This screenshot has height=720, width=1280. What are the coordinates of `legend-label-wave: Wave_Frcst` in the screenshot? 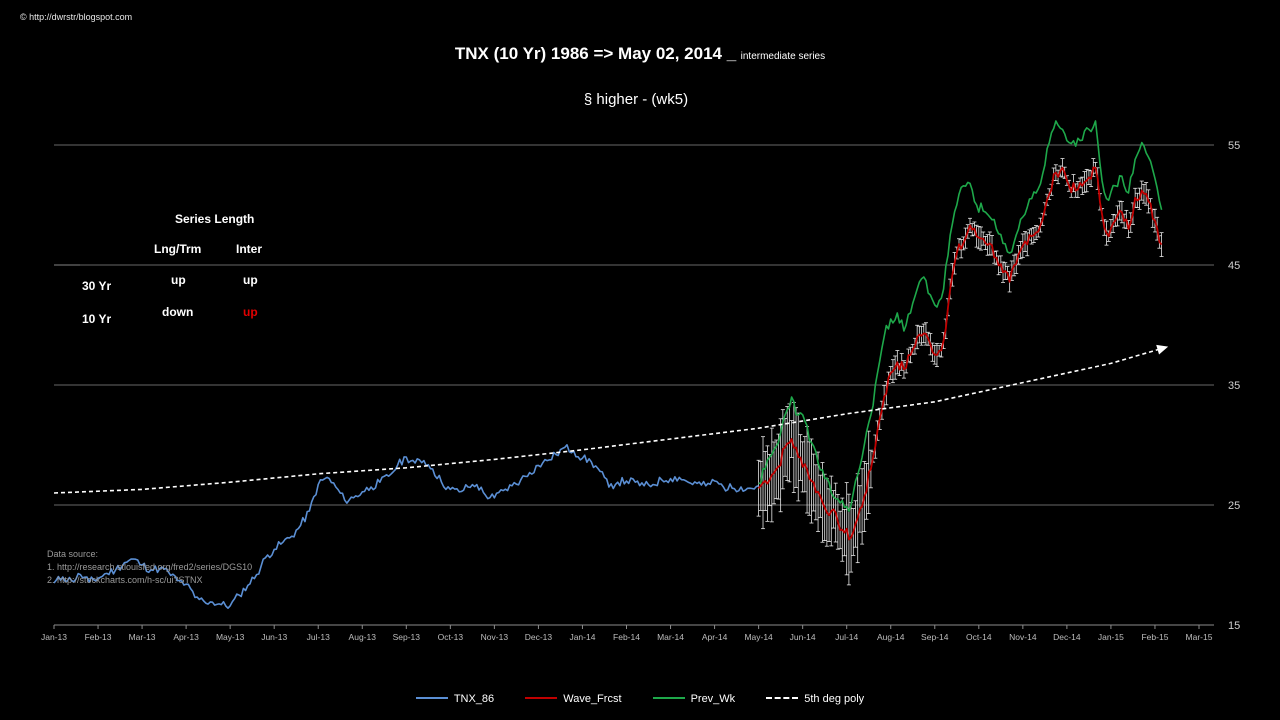 It's located at (592, 699).